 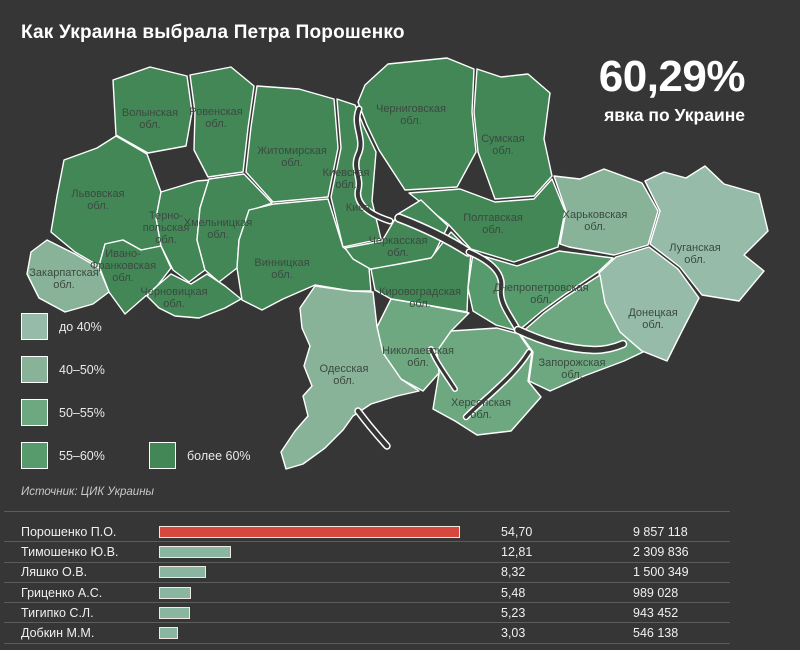 I want to click on region-label-luhansk: Луганская обл., so click(x=694, y=254).